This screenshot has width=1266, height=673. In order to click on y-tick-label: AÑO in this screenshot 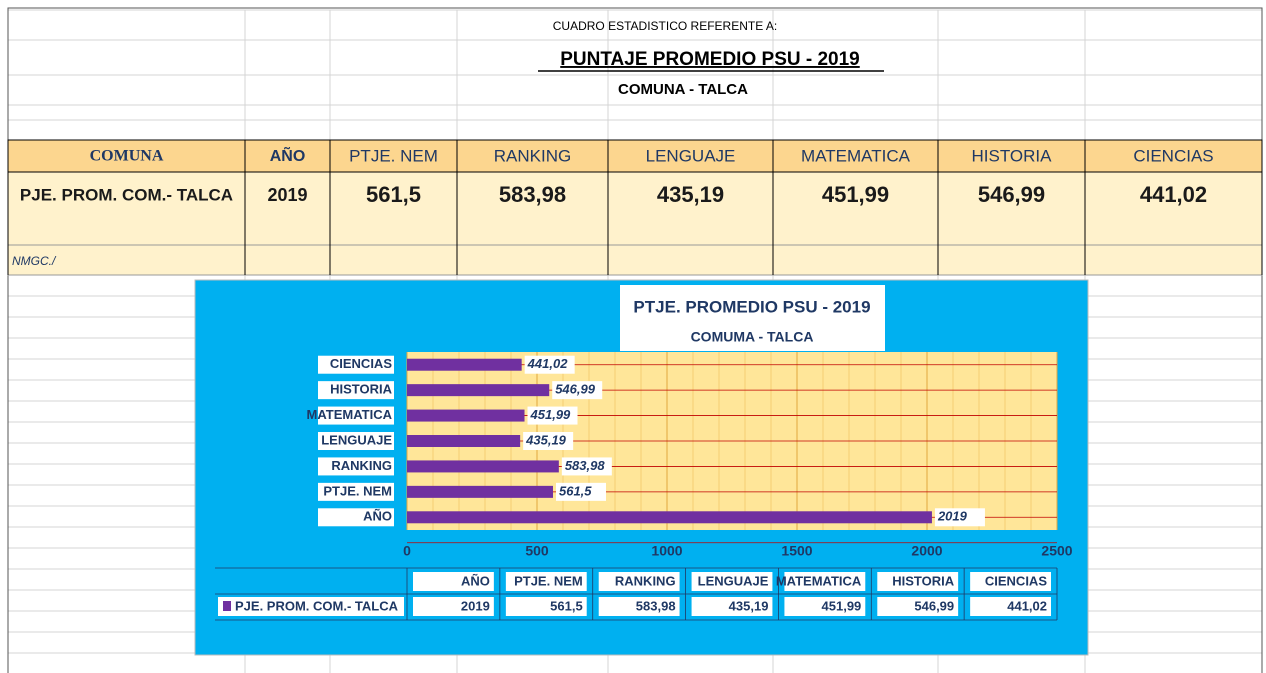, I will do `click(377, 516)`.